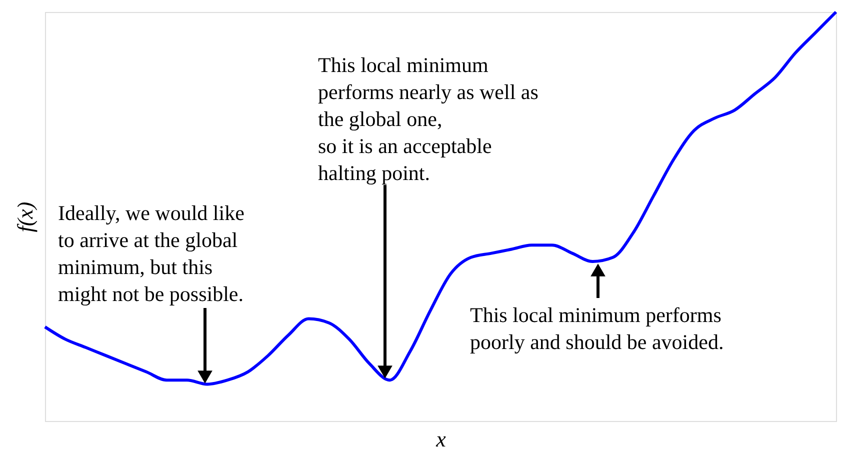 This screenshot has width=848, height=461. What do you see at coordinates (25, 217) in the screenshot?
I see `y-axis-title: f(x)` at bounding box center [25, 217].